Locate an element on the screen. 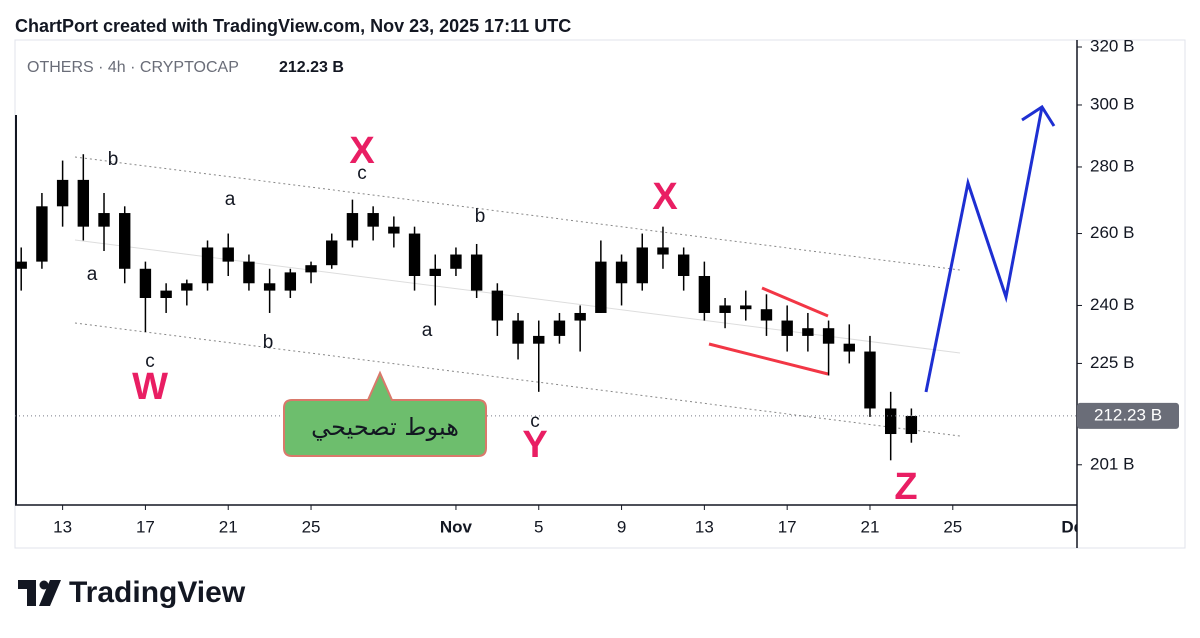 Image resolution: width=1200 pixels, height=638 pixels. x-axis: 13 17 21 25 Nov 5 9 13 17 21 25 Dec is located at coordinates (572, 520).